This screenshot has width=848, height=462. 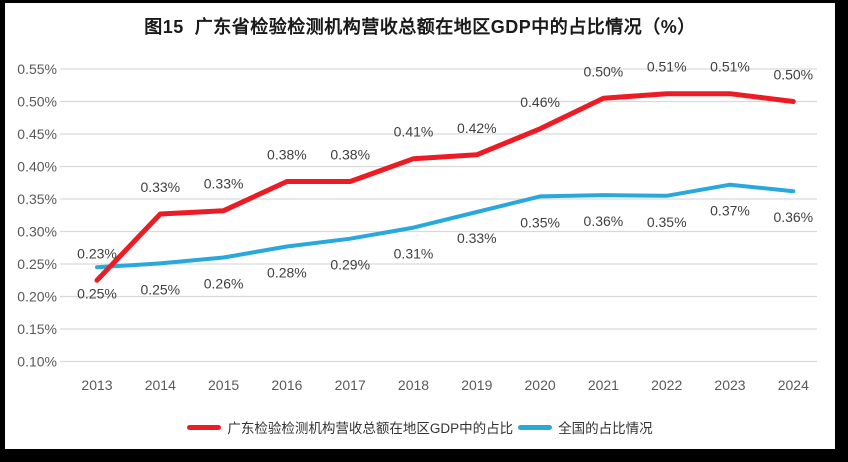 I want to click on x-axis-tick-label: 2024, so click(x=793, y=385).